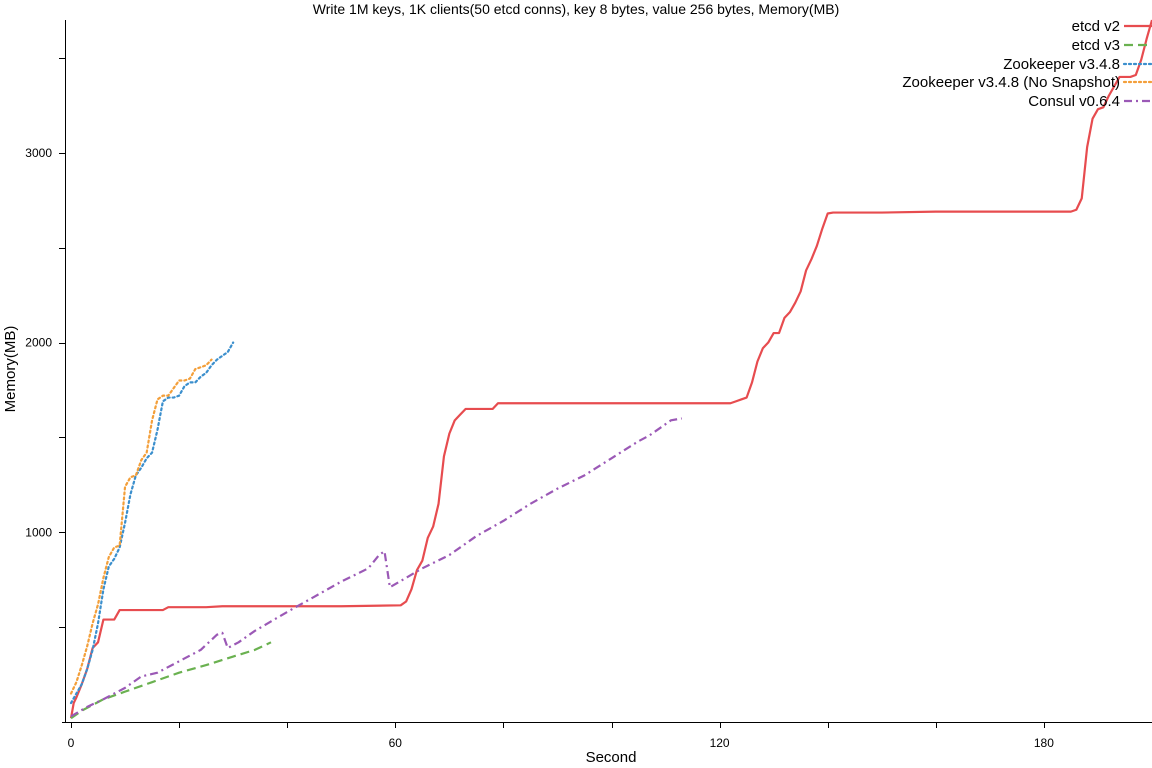 The image size is (1152, 768). Describe the element at coordinates (1096, 45) in the screenshot. I see `legend-label: etcd v3` at that location.